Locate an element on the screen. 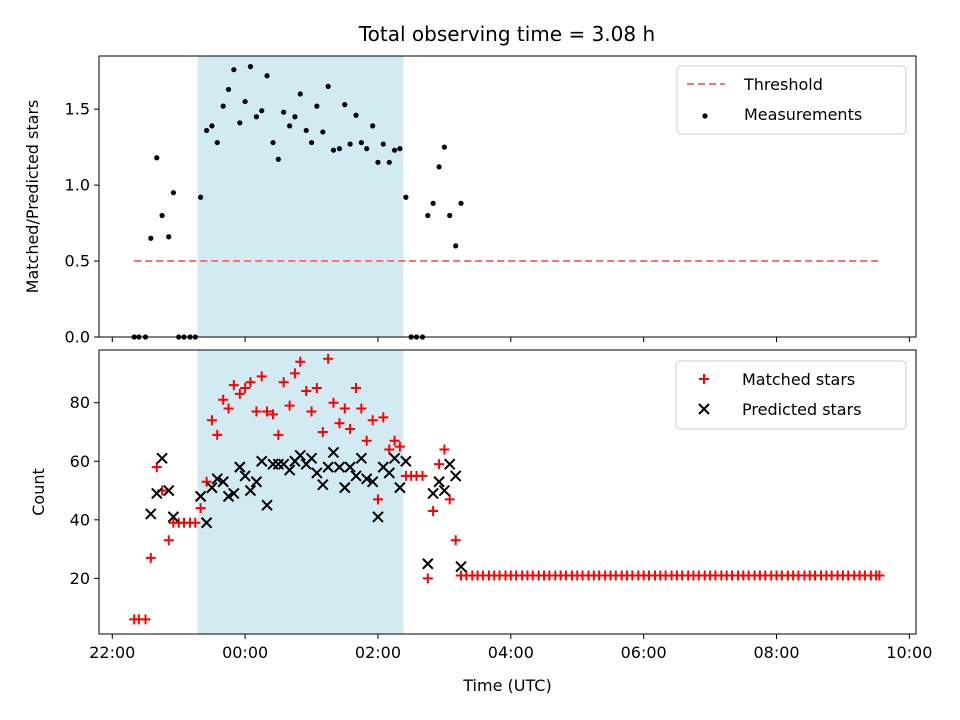 The height and width of the screenshot is (720, 960). x-tick-label: 06:00 is located at coordinates (644, 652).